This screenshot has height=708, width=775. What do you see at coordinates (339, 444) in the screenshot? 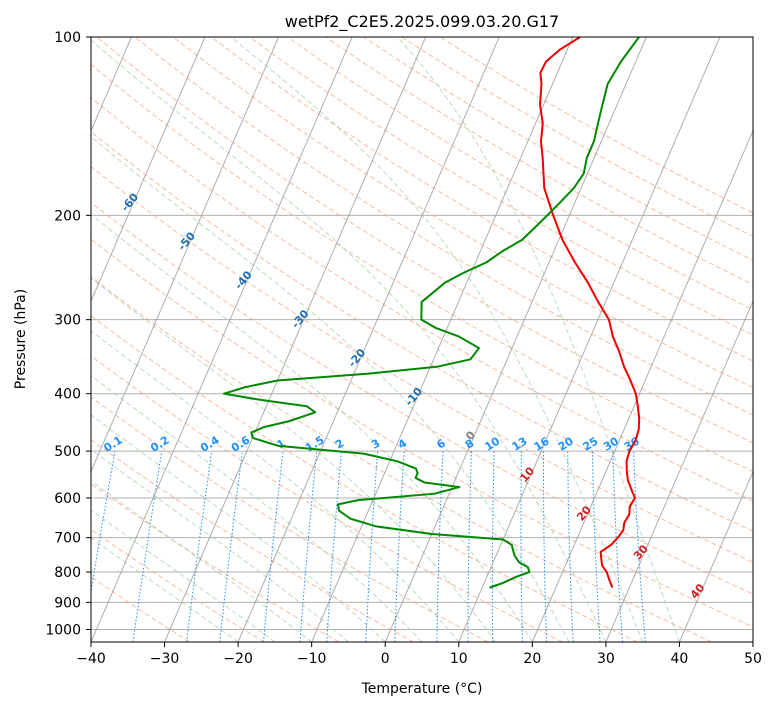
I see `mixing-ratio-label: 2` at bounding box center [339, 444].